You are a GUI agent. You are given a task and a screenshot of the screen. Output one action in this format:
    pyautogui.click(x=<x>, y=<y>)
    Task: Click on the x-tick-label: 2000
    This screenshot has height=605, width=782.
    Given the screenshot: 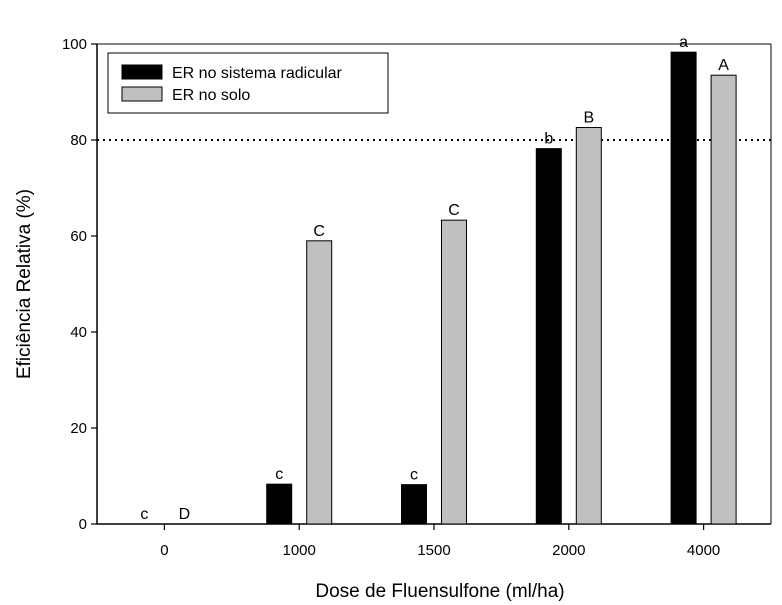 What is the action you would take?
    pyautogui.click(x=568, y=550)
    